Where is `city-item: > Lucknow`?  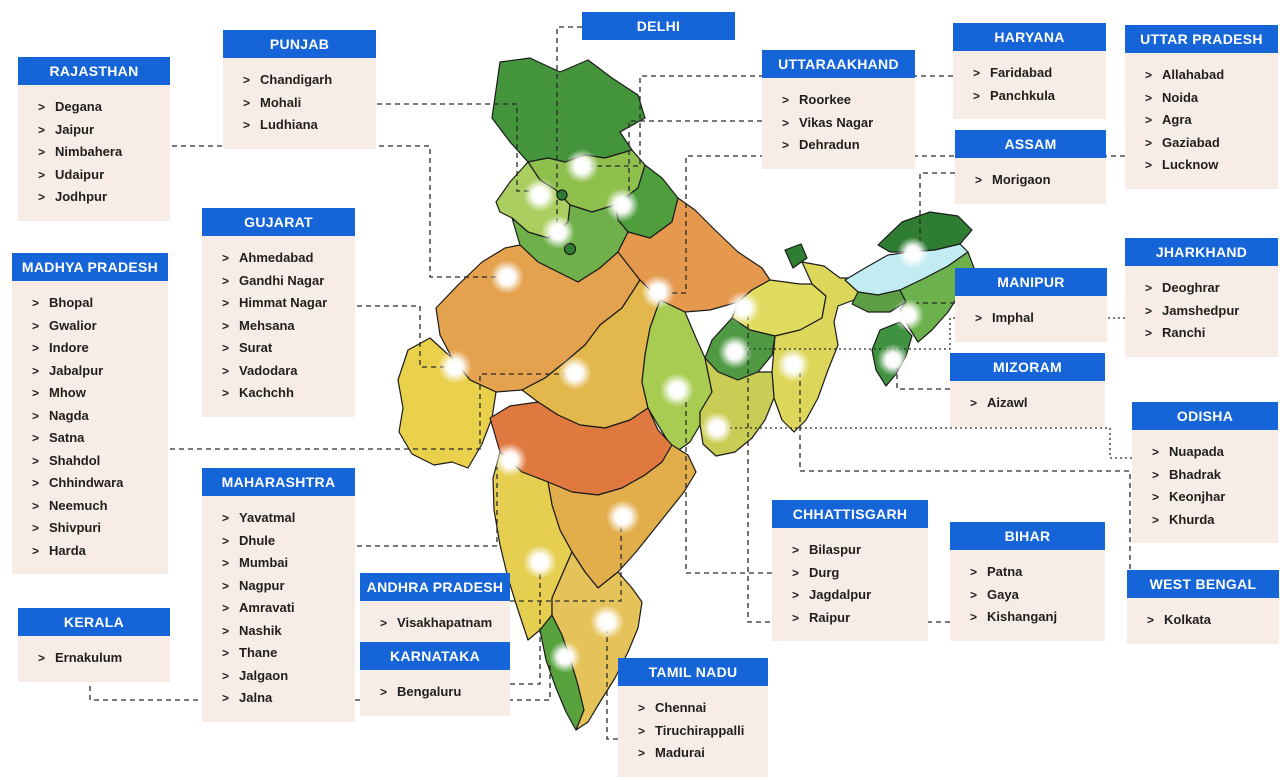
city-item: > Lucknow is located at coordinates (1209, 165).